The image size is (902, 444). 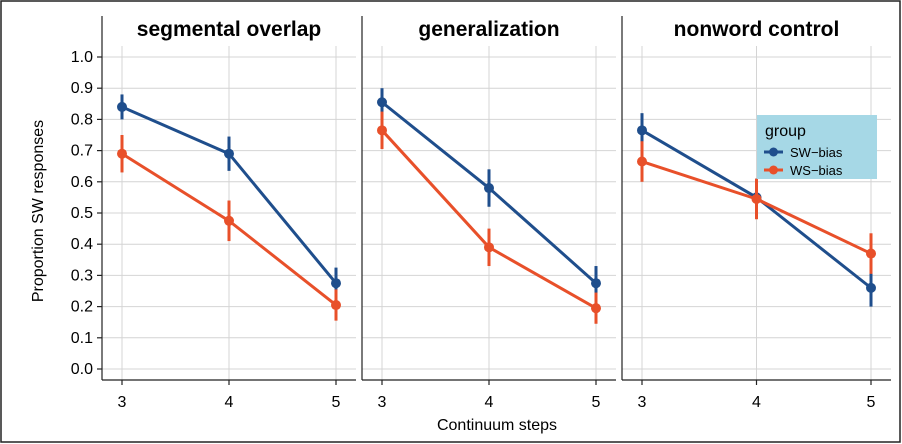 What do you see at coordinates (816, 170) in the screenshot?
I see `legend-label: WS−bias` at bounding box center [816, 170].